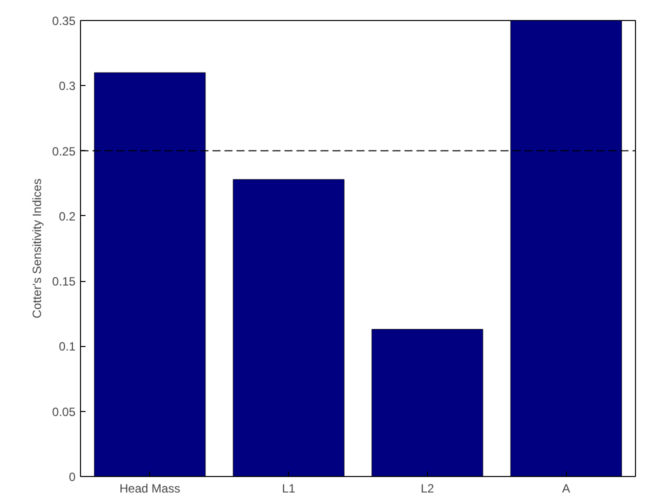 The height and width of the screenshot is (498, 650). Describe the element at coordinates (427, 489) in the screenshot. I see `x-tick-label: L2` at that location.